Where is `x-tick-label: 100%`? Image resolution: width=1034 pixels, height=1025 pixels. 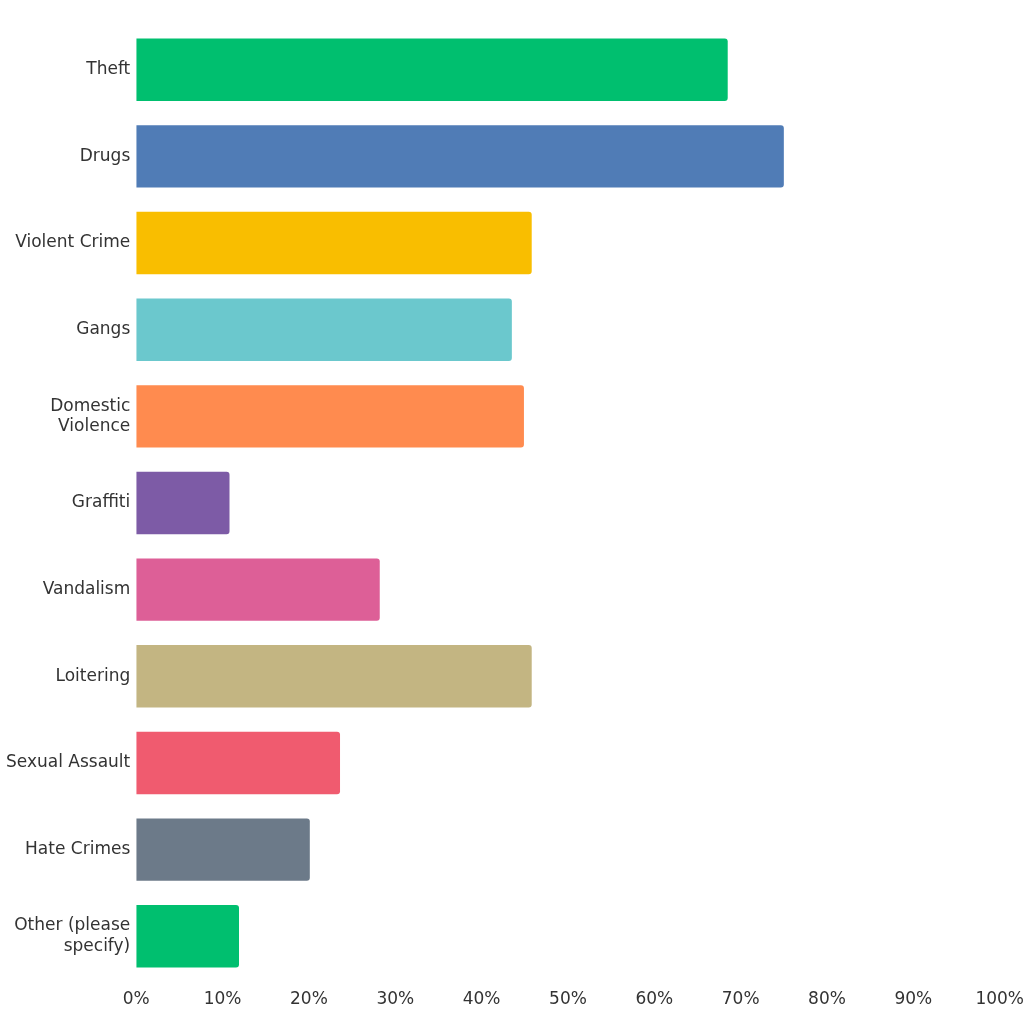
x-tick-label: 100% is located at coordinates (999, 998).